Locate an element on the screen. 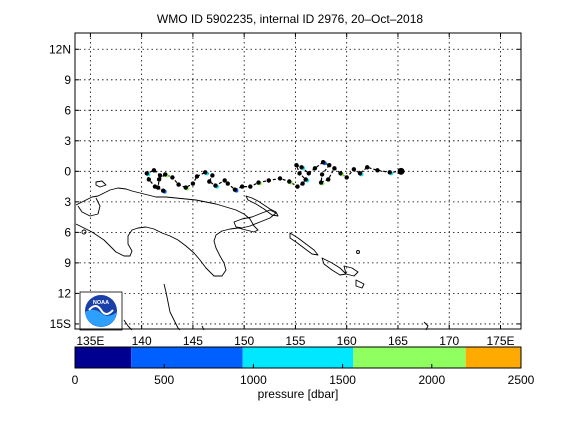 This screenshot has height=432, width=576. coastline-cape-york is located at coordinates (172, 307).